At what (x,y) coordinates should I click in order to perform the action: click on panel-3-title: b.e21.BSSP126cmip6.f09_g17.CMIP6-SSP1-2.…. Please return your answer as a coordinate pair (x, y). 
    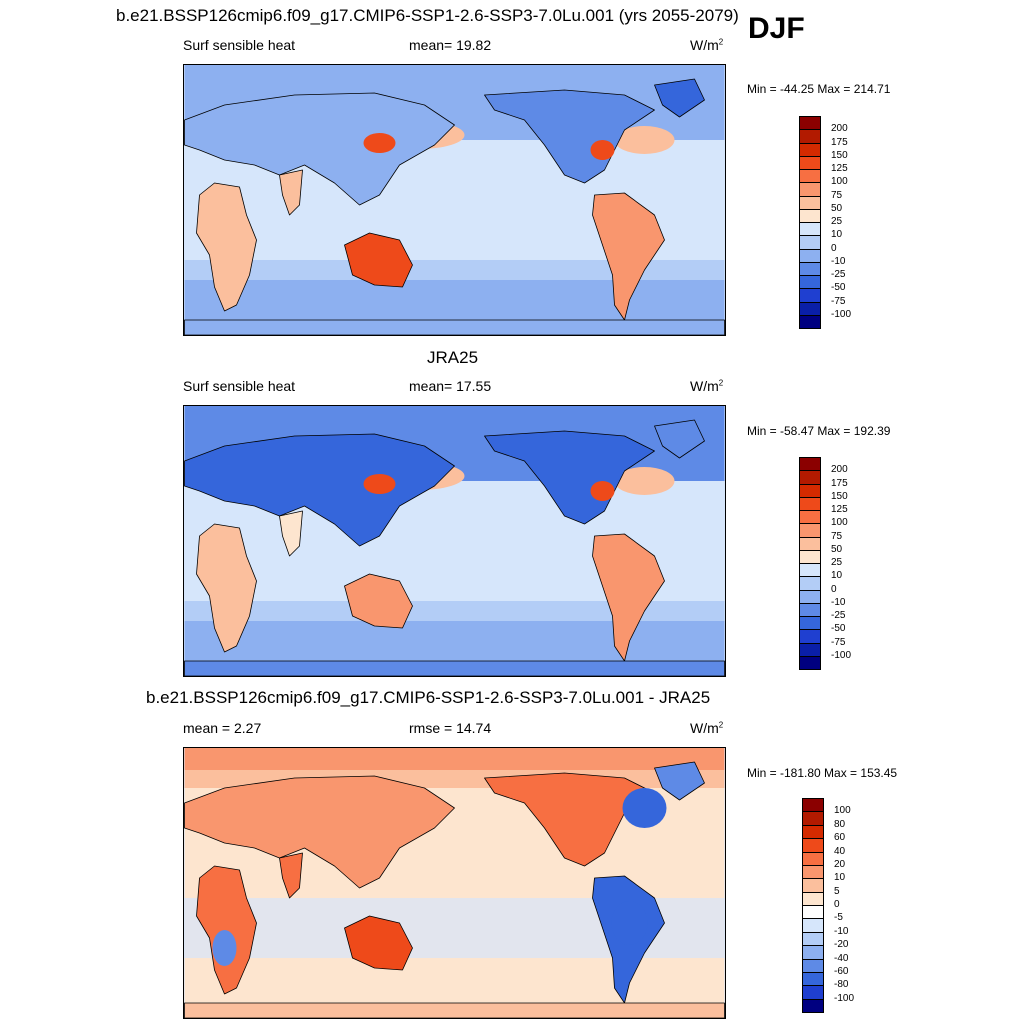
    Looking at the image, I should click on (428, 697).